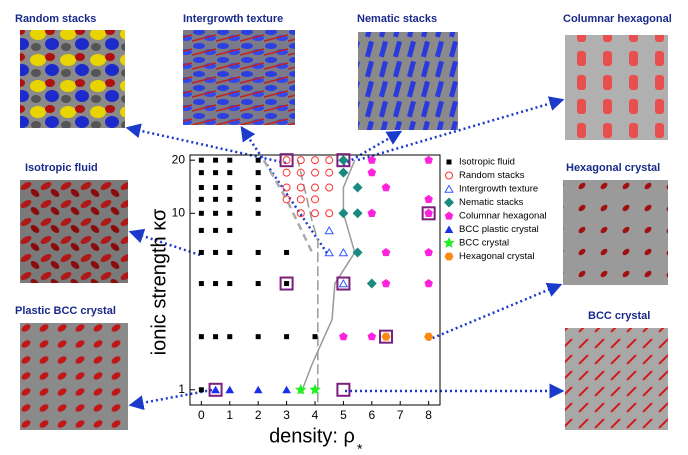 The image size is (688, 455). Describe the element at coordinates (617, 19) in the screenshot. I see `panel-label: Columnar hexagonal` at that location.